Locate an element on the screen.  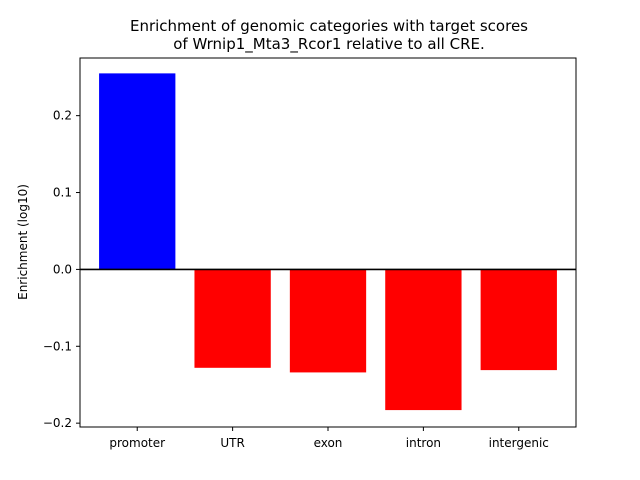
y-tick-label-3: 0.1 is located at coordinates (62, 193).